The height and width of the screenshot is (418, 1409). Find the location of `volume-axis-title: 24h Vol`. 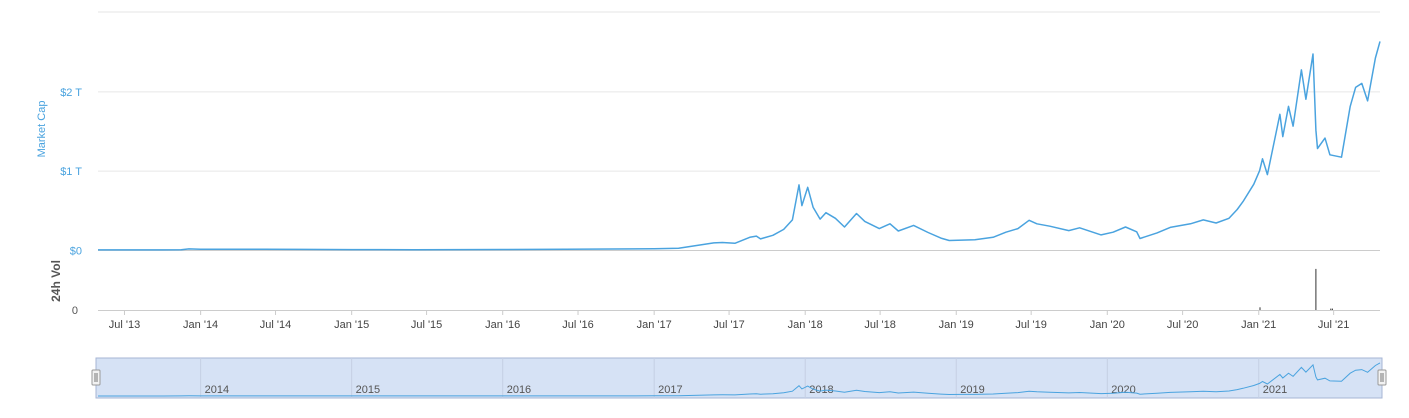

volume-axis-title: 24h Vol is located at coordinates (56, 281).